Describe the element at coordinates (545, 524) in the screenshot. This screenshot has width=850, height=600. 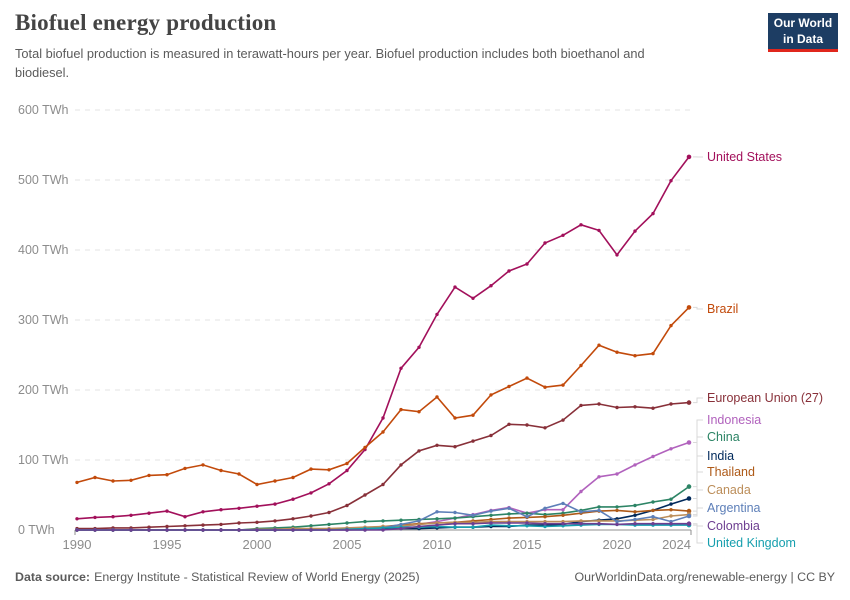
I see `series-point-colombia-2016` at that location.